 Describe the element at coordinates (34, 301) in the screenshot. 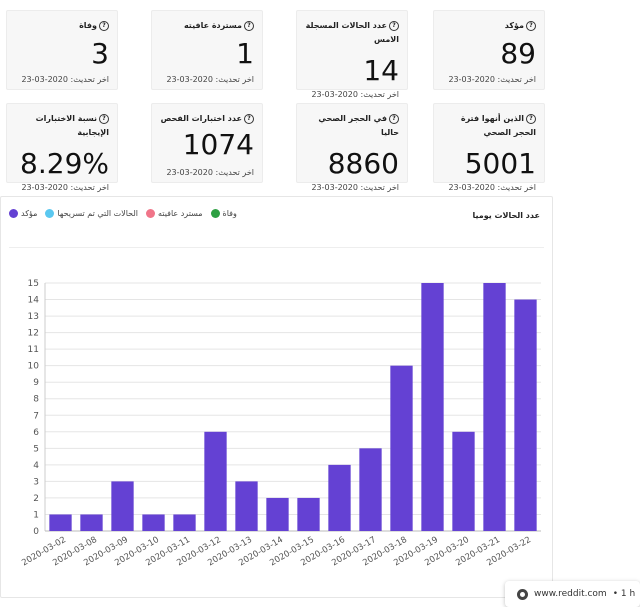

I see `y-tick-label: 14` at that location.